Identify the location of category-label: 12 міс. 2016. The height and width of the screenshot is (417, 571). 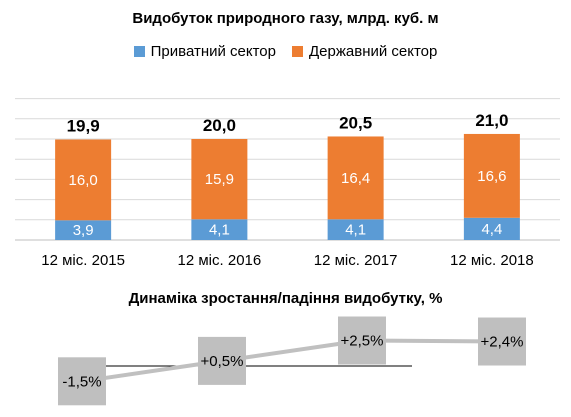
(220, 260).